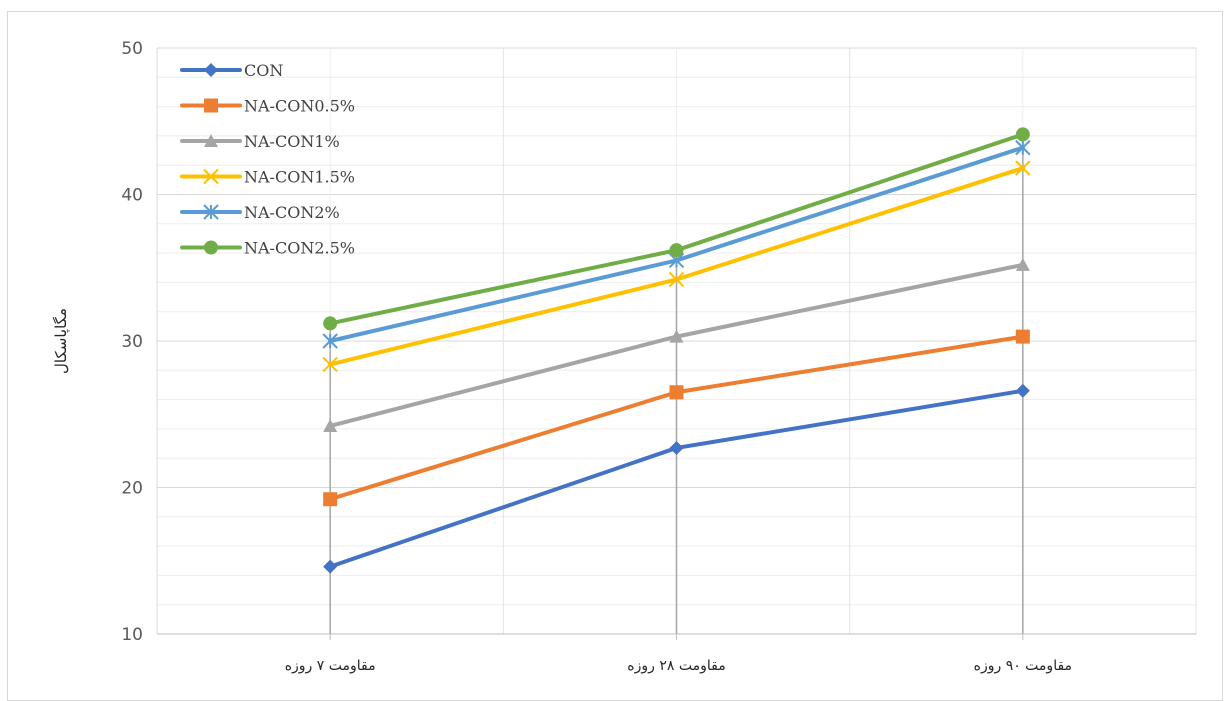 The width and height of the screenshot is (1232, 701). I want to click on legend-label: CON, so click(263, 70).